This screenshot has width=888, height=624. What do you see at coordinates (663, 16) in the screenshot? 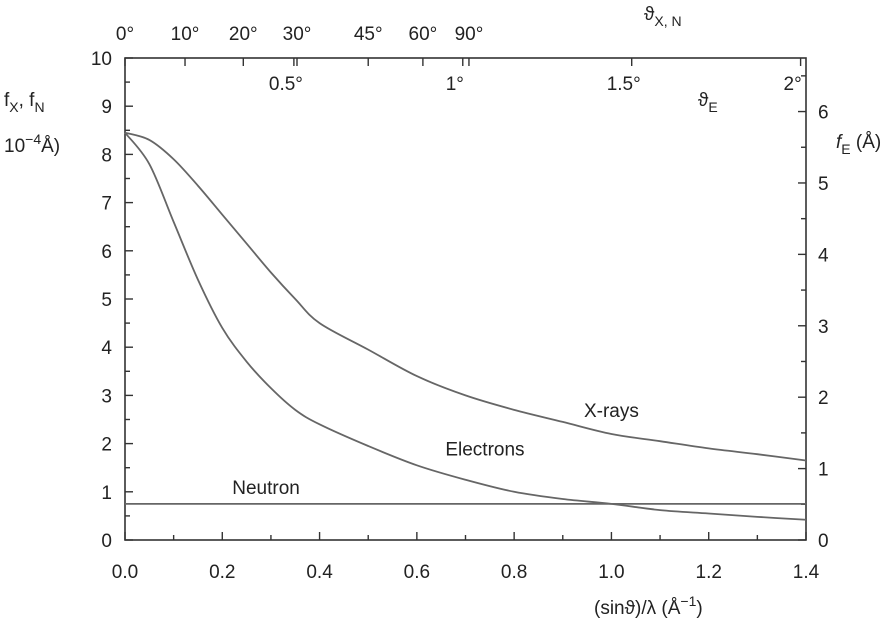
I see `x-top-axis-title: ϑX, N` at bounding box center [663, 16].